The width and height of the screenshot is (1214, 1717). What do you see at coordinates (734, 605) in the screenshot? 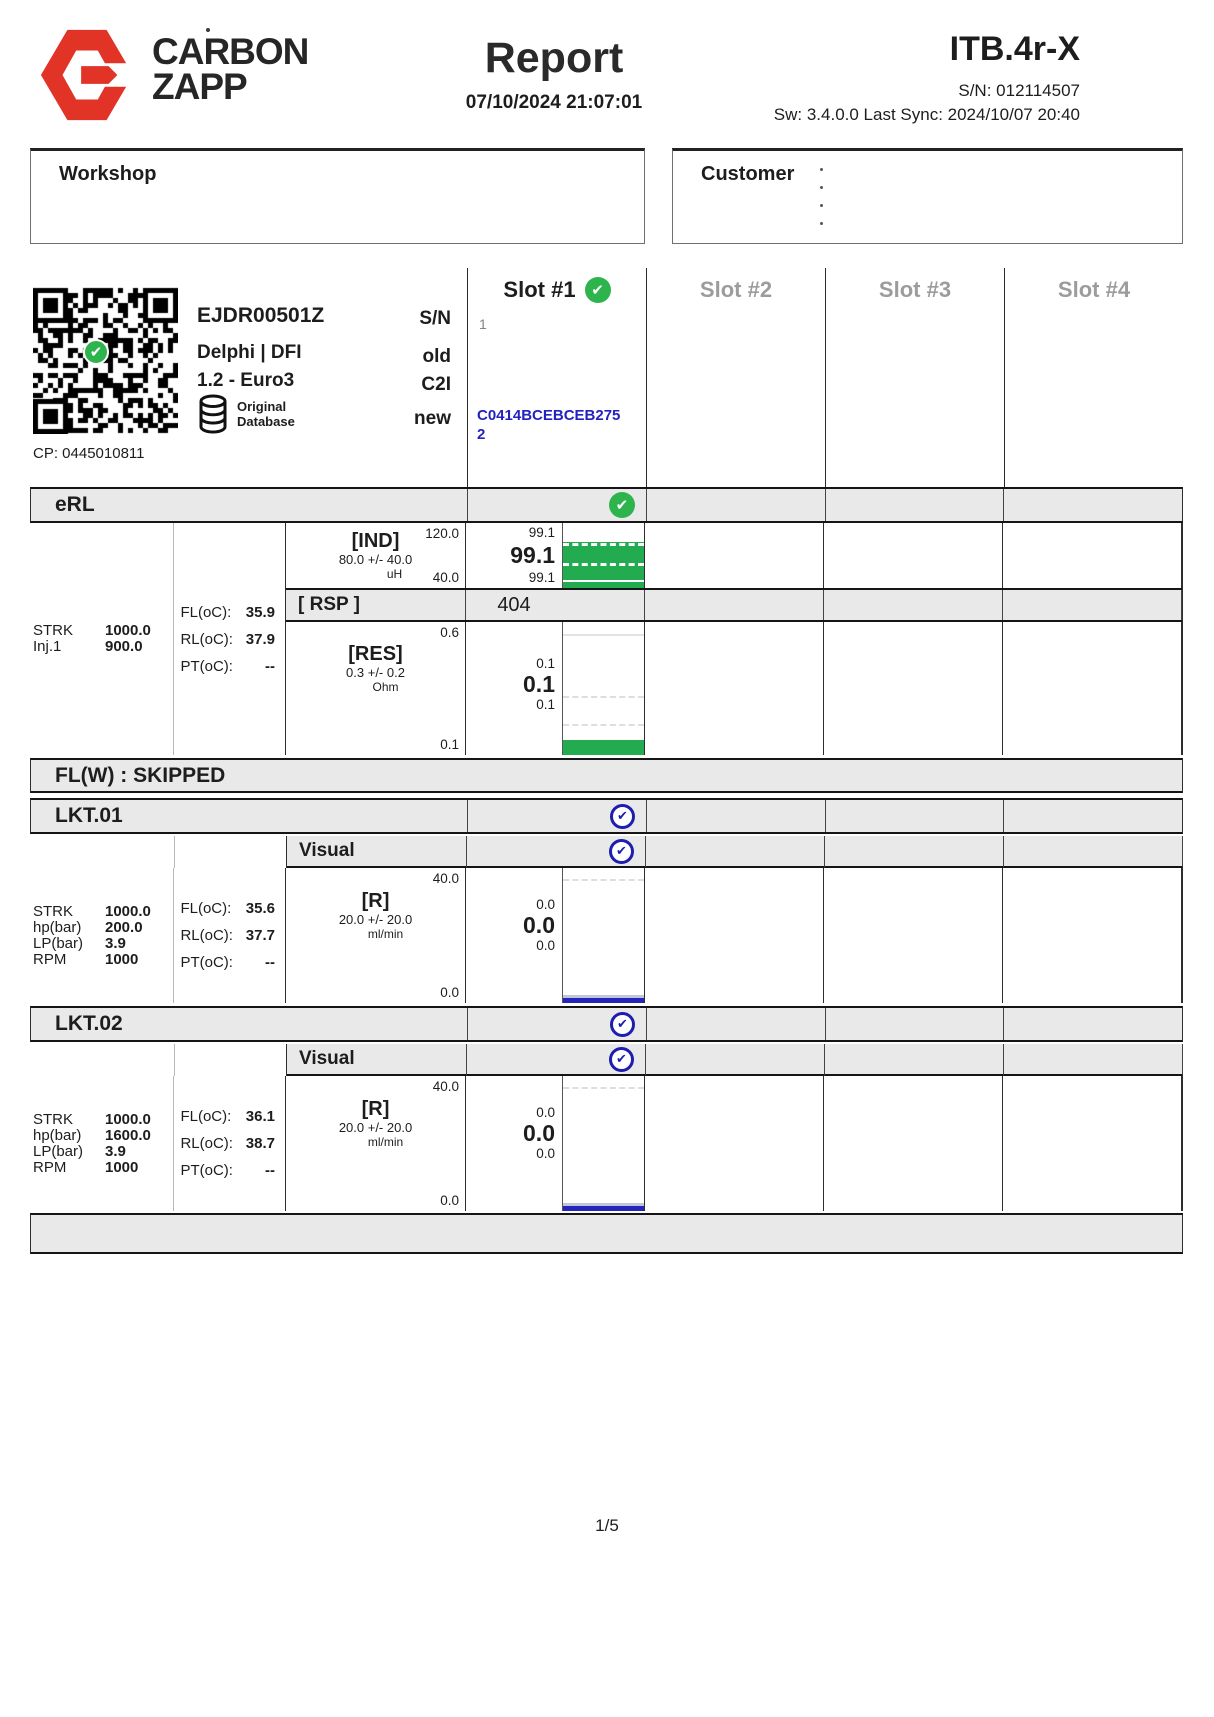
I see `erl-rsp-row: [ RSP ] 404` at bounding box center [734, 605].